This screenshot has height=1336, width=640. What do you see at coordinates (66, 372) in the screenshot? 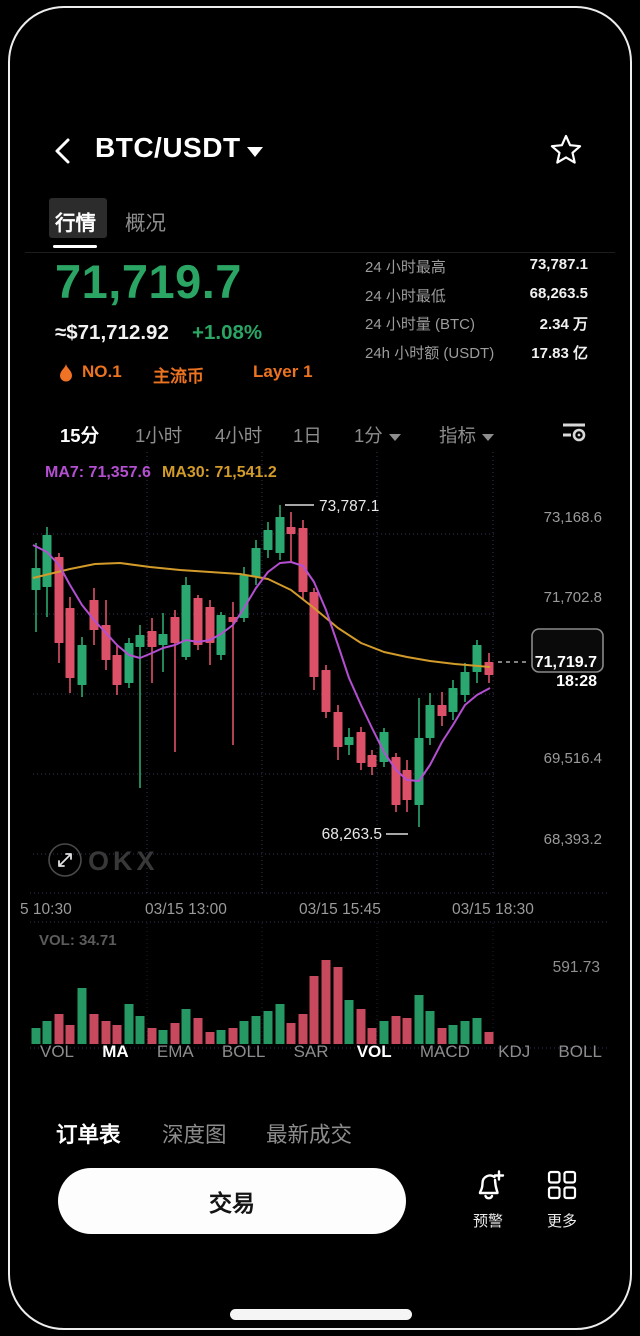
I see `flame-icon` at bounding box center [66, 372].